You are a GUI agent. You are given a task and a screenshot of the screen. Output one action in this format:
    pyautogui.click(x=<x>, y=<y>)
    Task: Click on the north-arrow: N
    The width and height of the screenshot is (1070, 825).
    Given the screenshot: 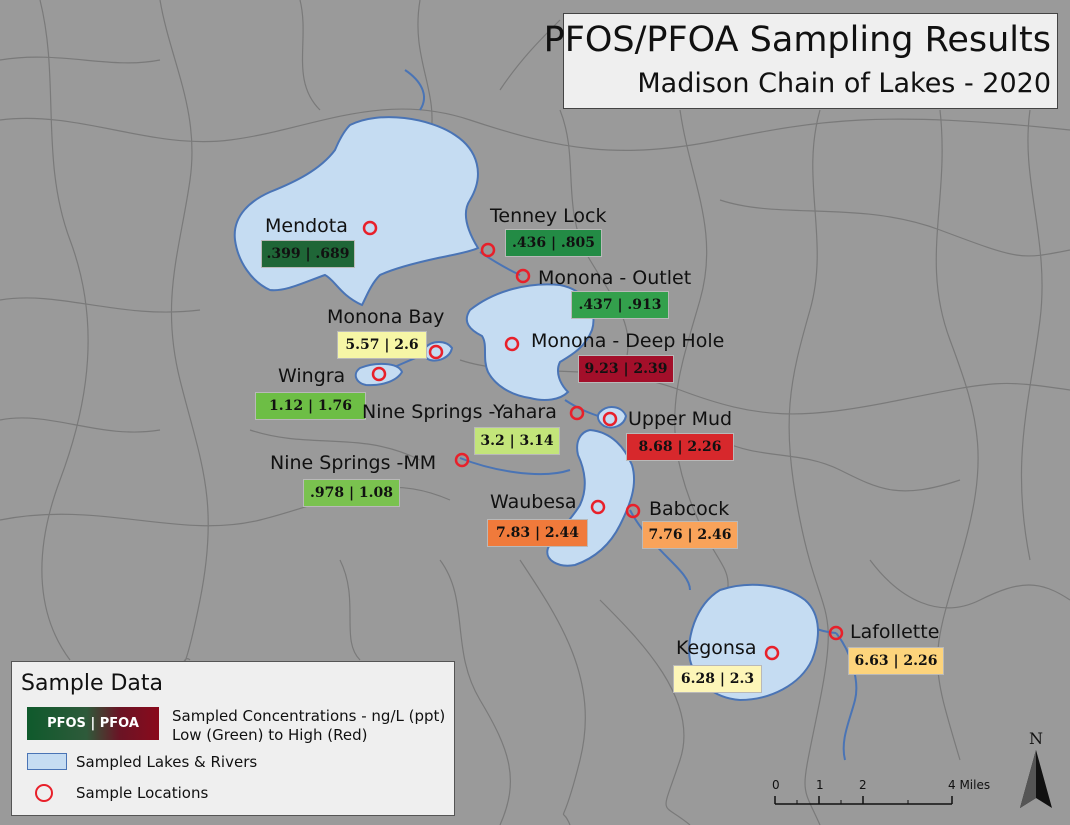 What is the action you would take?
    pyautogui.click(x=1036, y=769)
    